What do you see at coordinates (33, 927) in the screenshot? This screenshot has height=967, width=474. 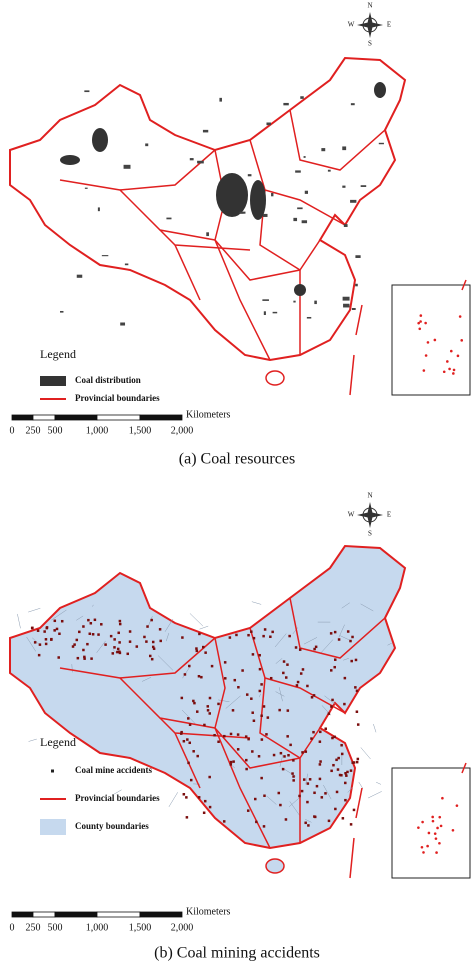 I see `scale-label: 250` at bounding box center [33, 927].